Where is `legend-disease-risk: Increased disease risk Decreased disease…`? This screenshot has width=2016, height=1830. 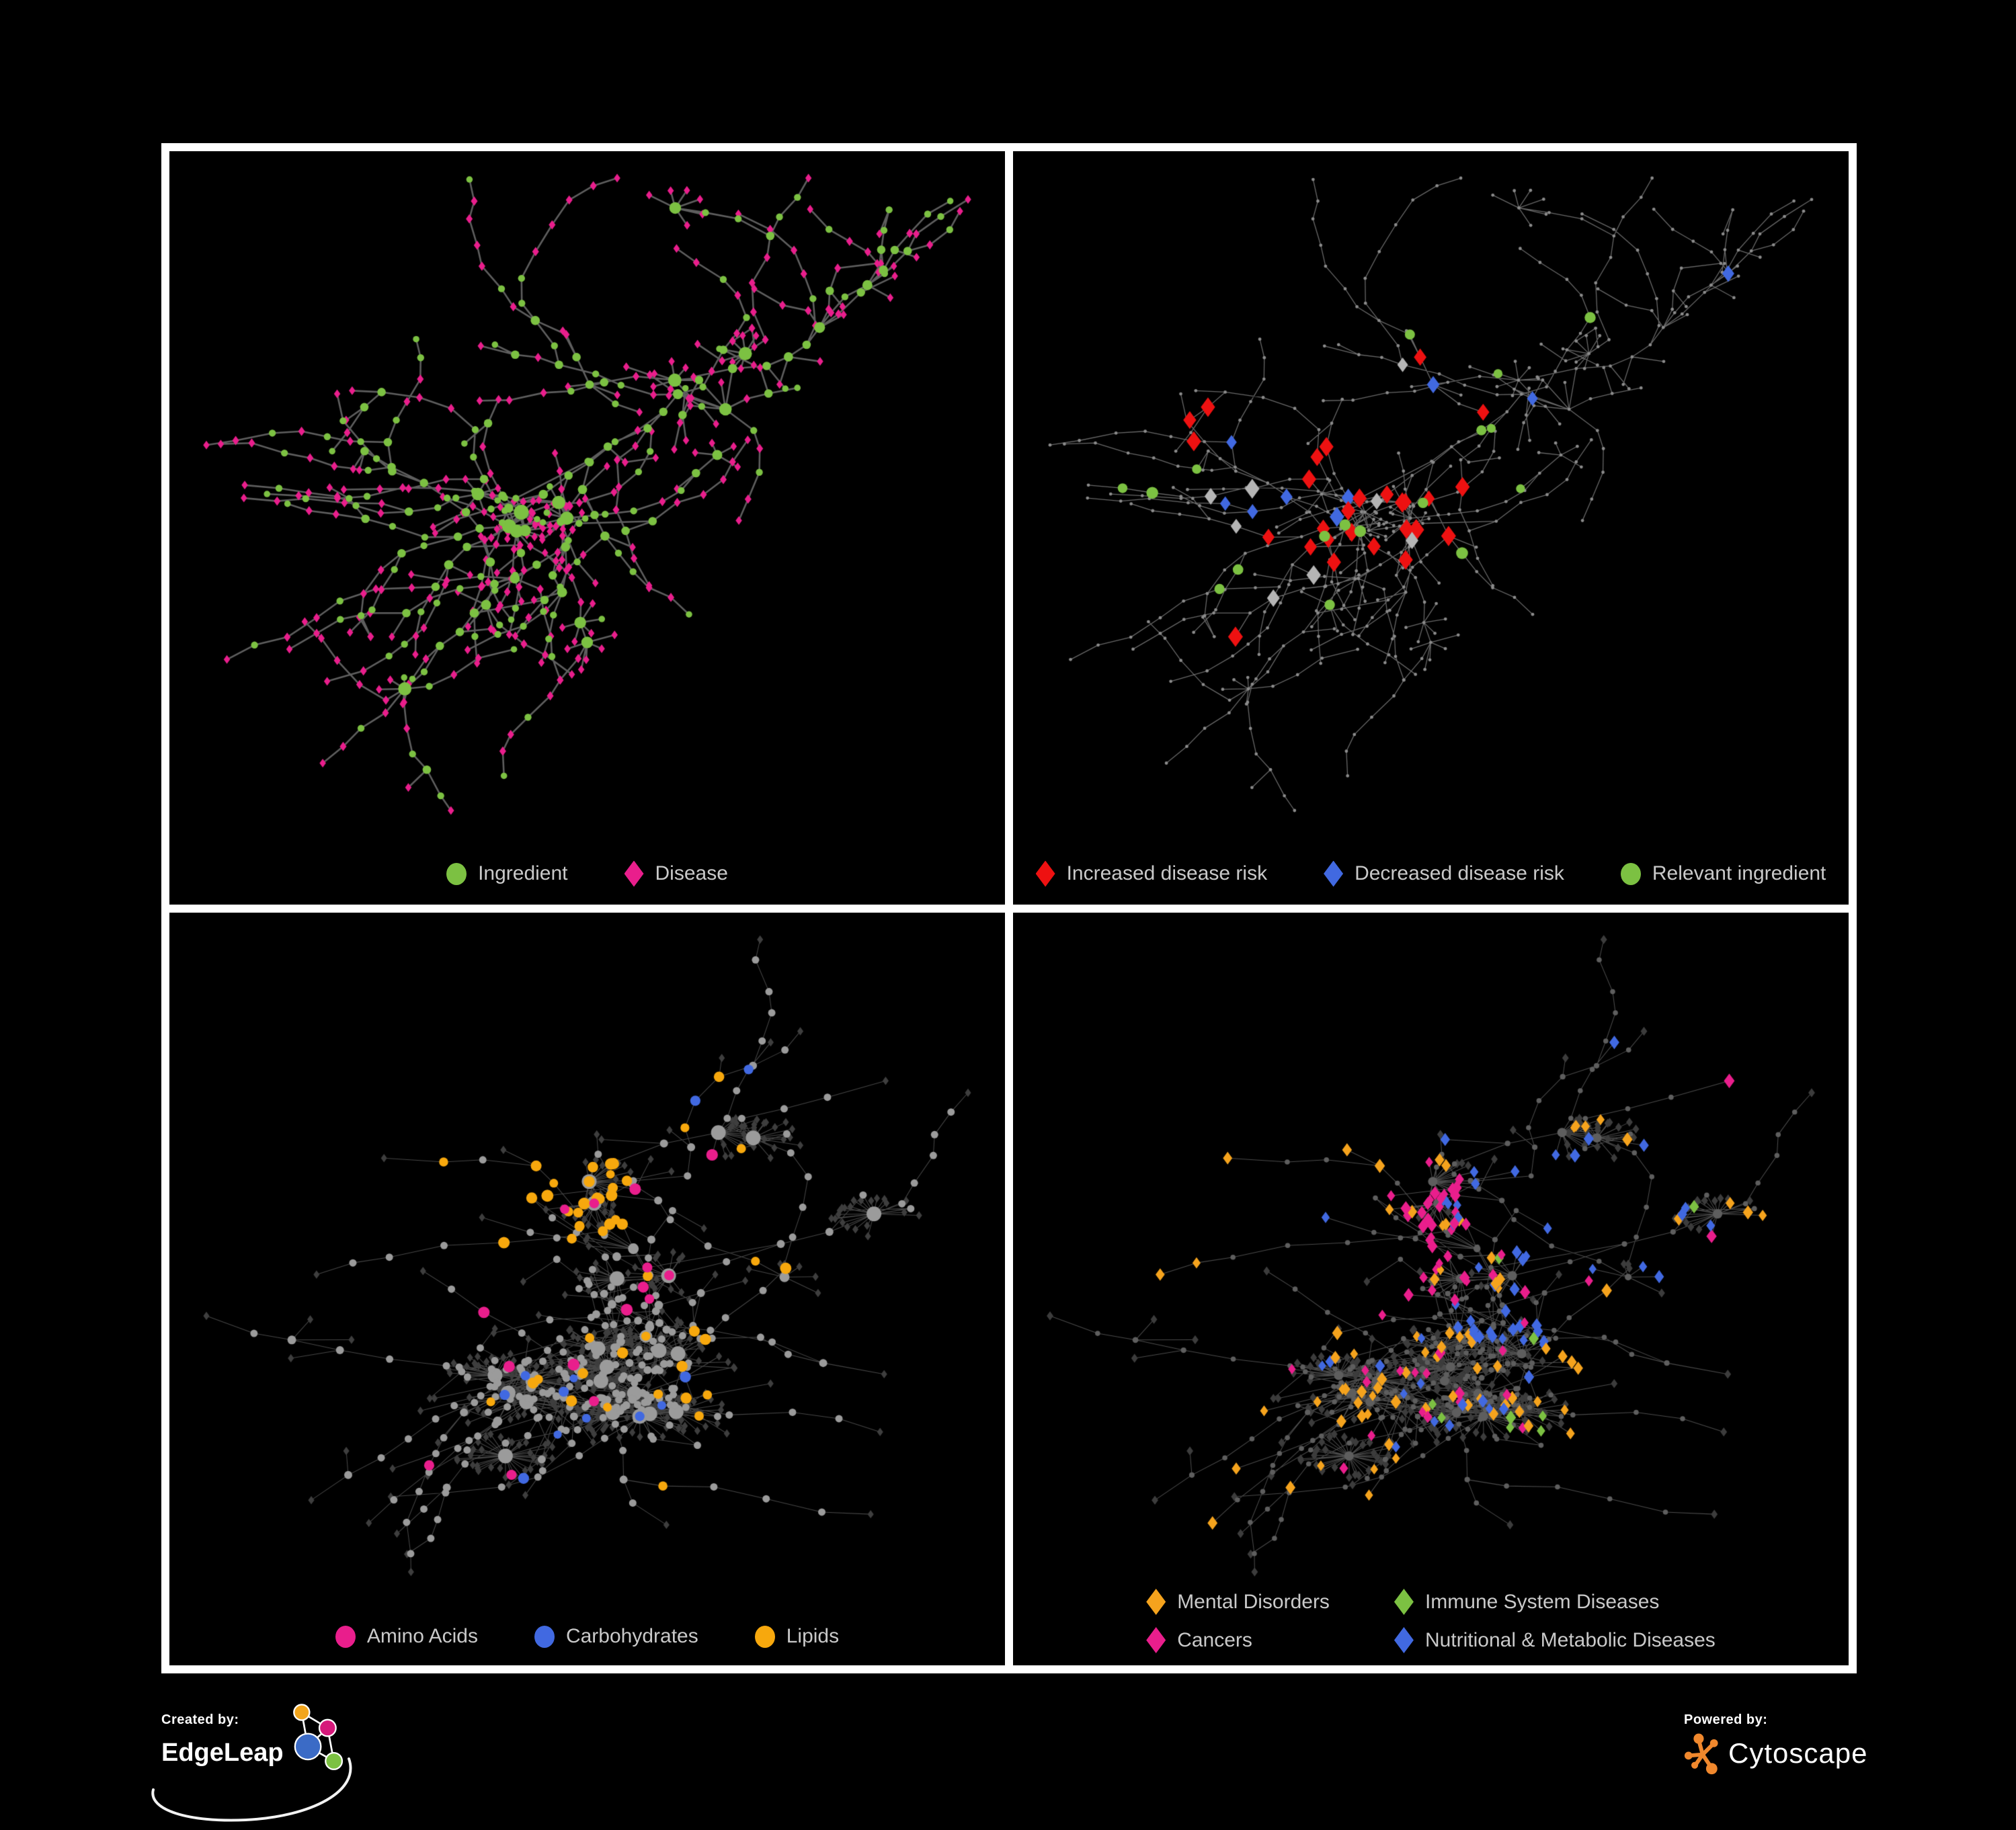 legend-disease-risk: Increased disease risk Decreased disease… is located at coordinates (1431, 873).